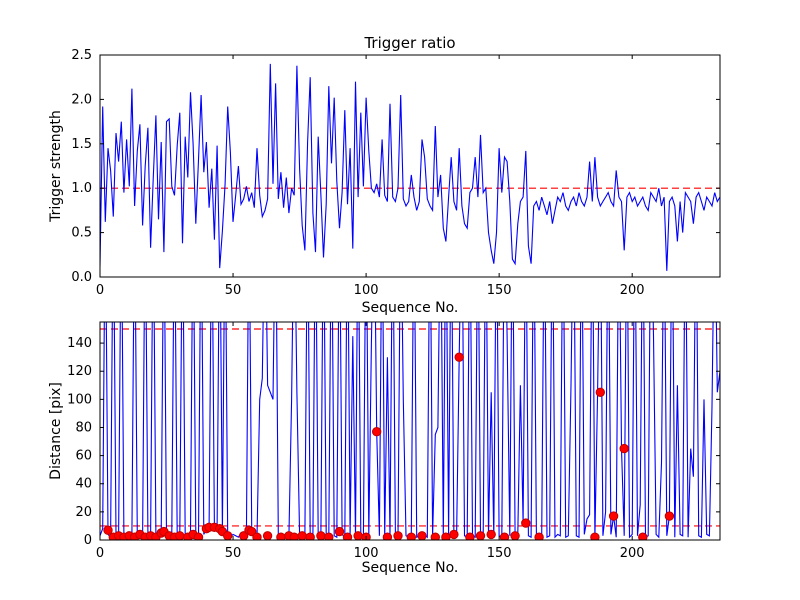 The width and height of the screenshot is (800, 600). What do you see at coordinates (410, 308) in the screenshot?
I see `top-x-axis-label: Sequence No.` at bounding box center [410, 308].